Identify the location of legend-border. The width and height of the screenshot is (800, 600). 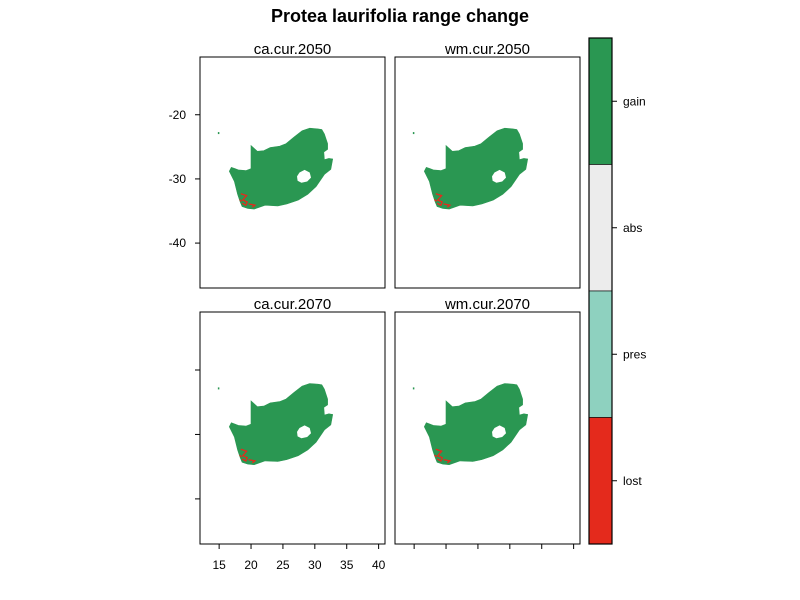
(600, 291).